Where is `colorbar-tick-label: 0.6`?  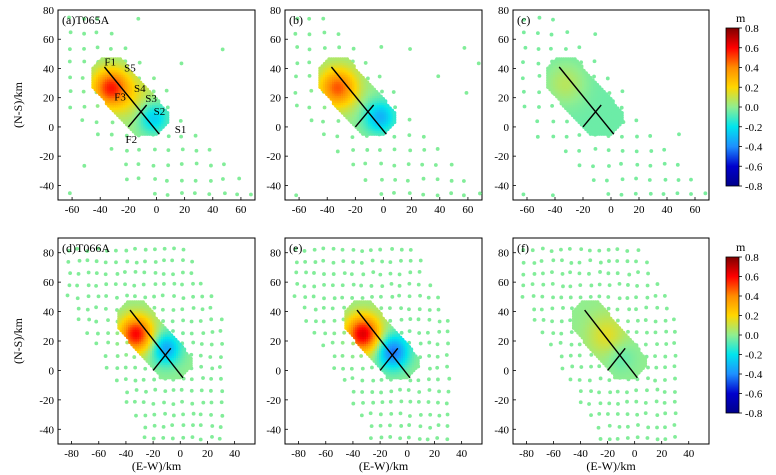 colorbar-tick-label: 0.6 is located at coordinates (752, 278).